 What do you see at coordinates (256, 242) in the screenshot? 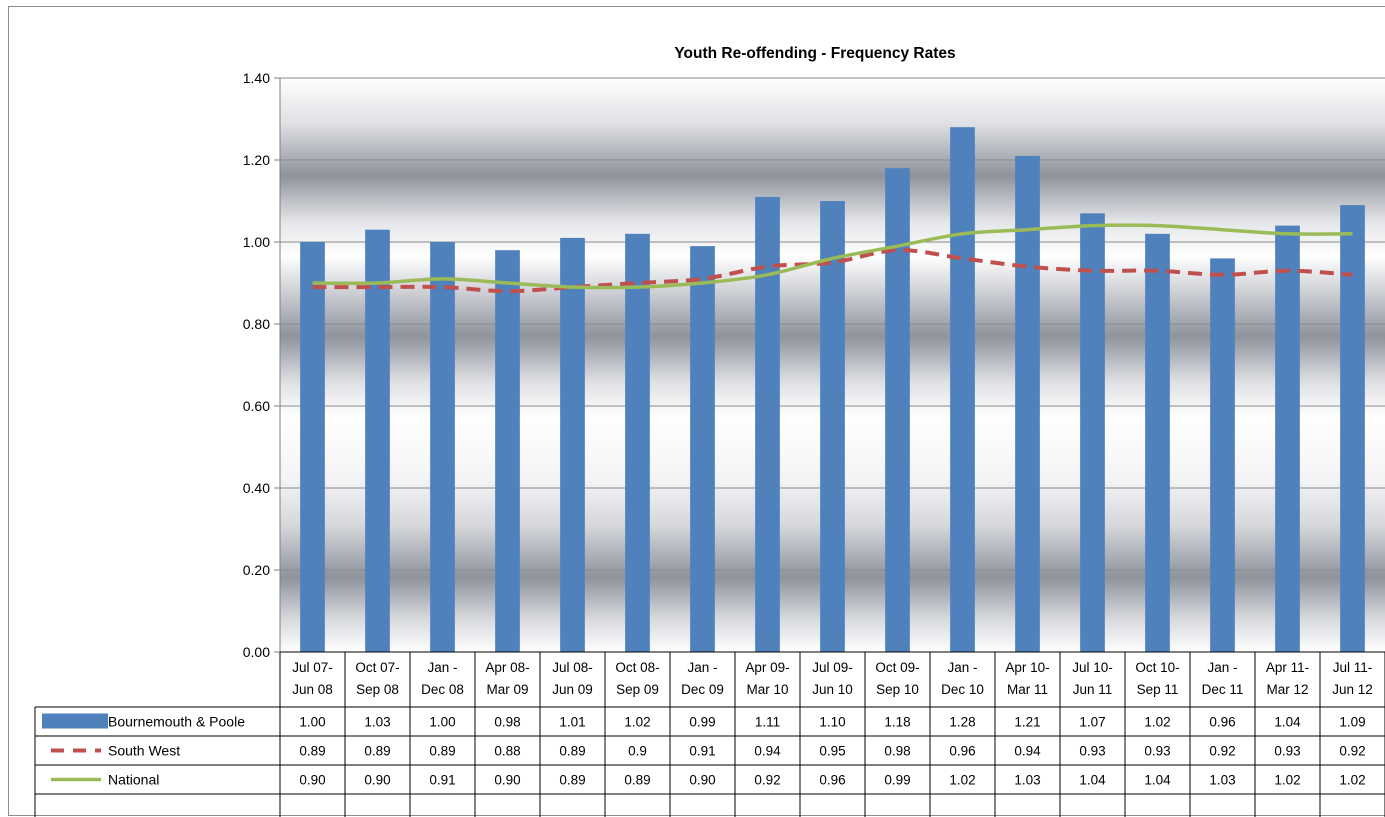
I see `y-tick-label: 1.00` at bounding box center [256, 242].